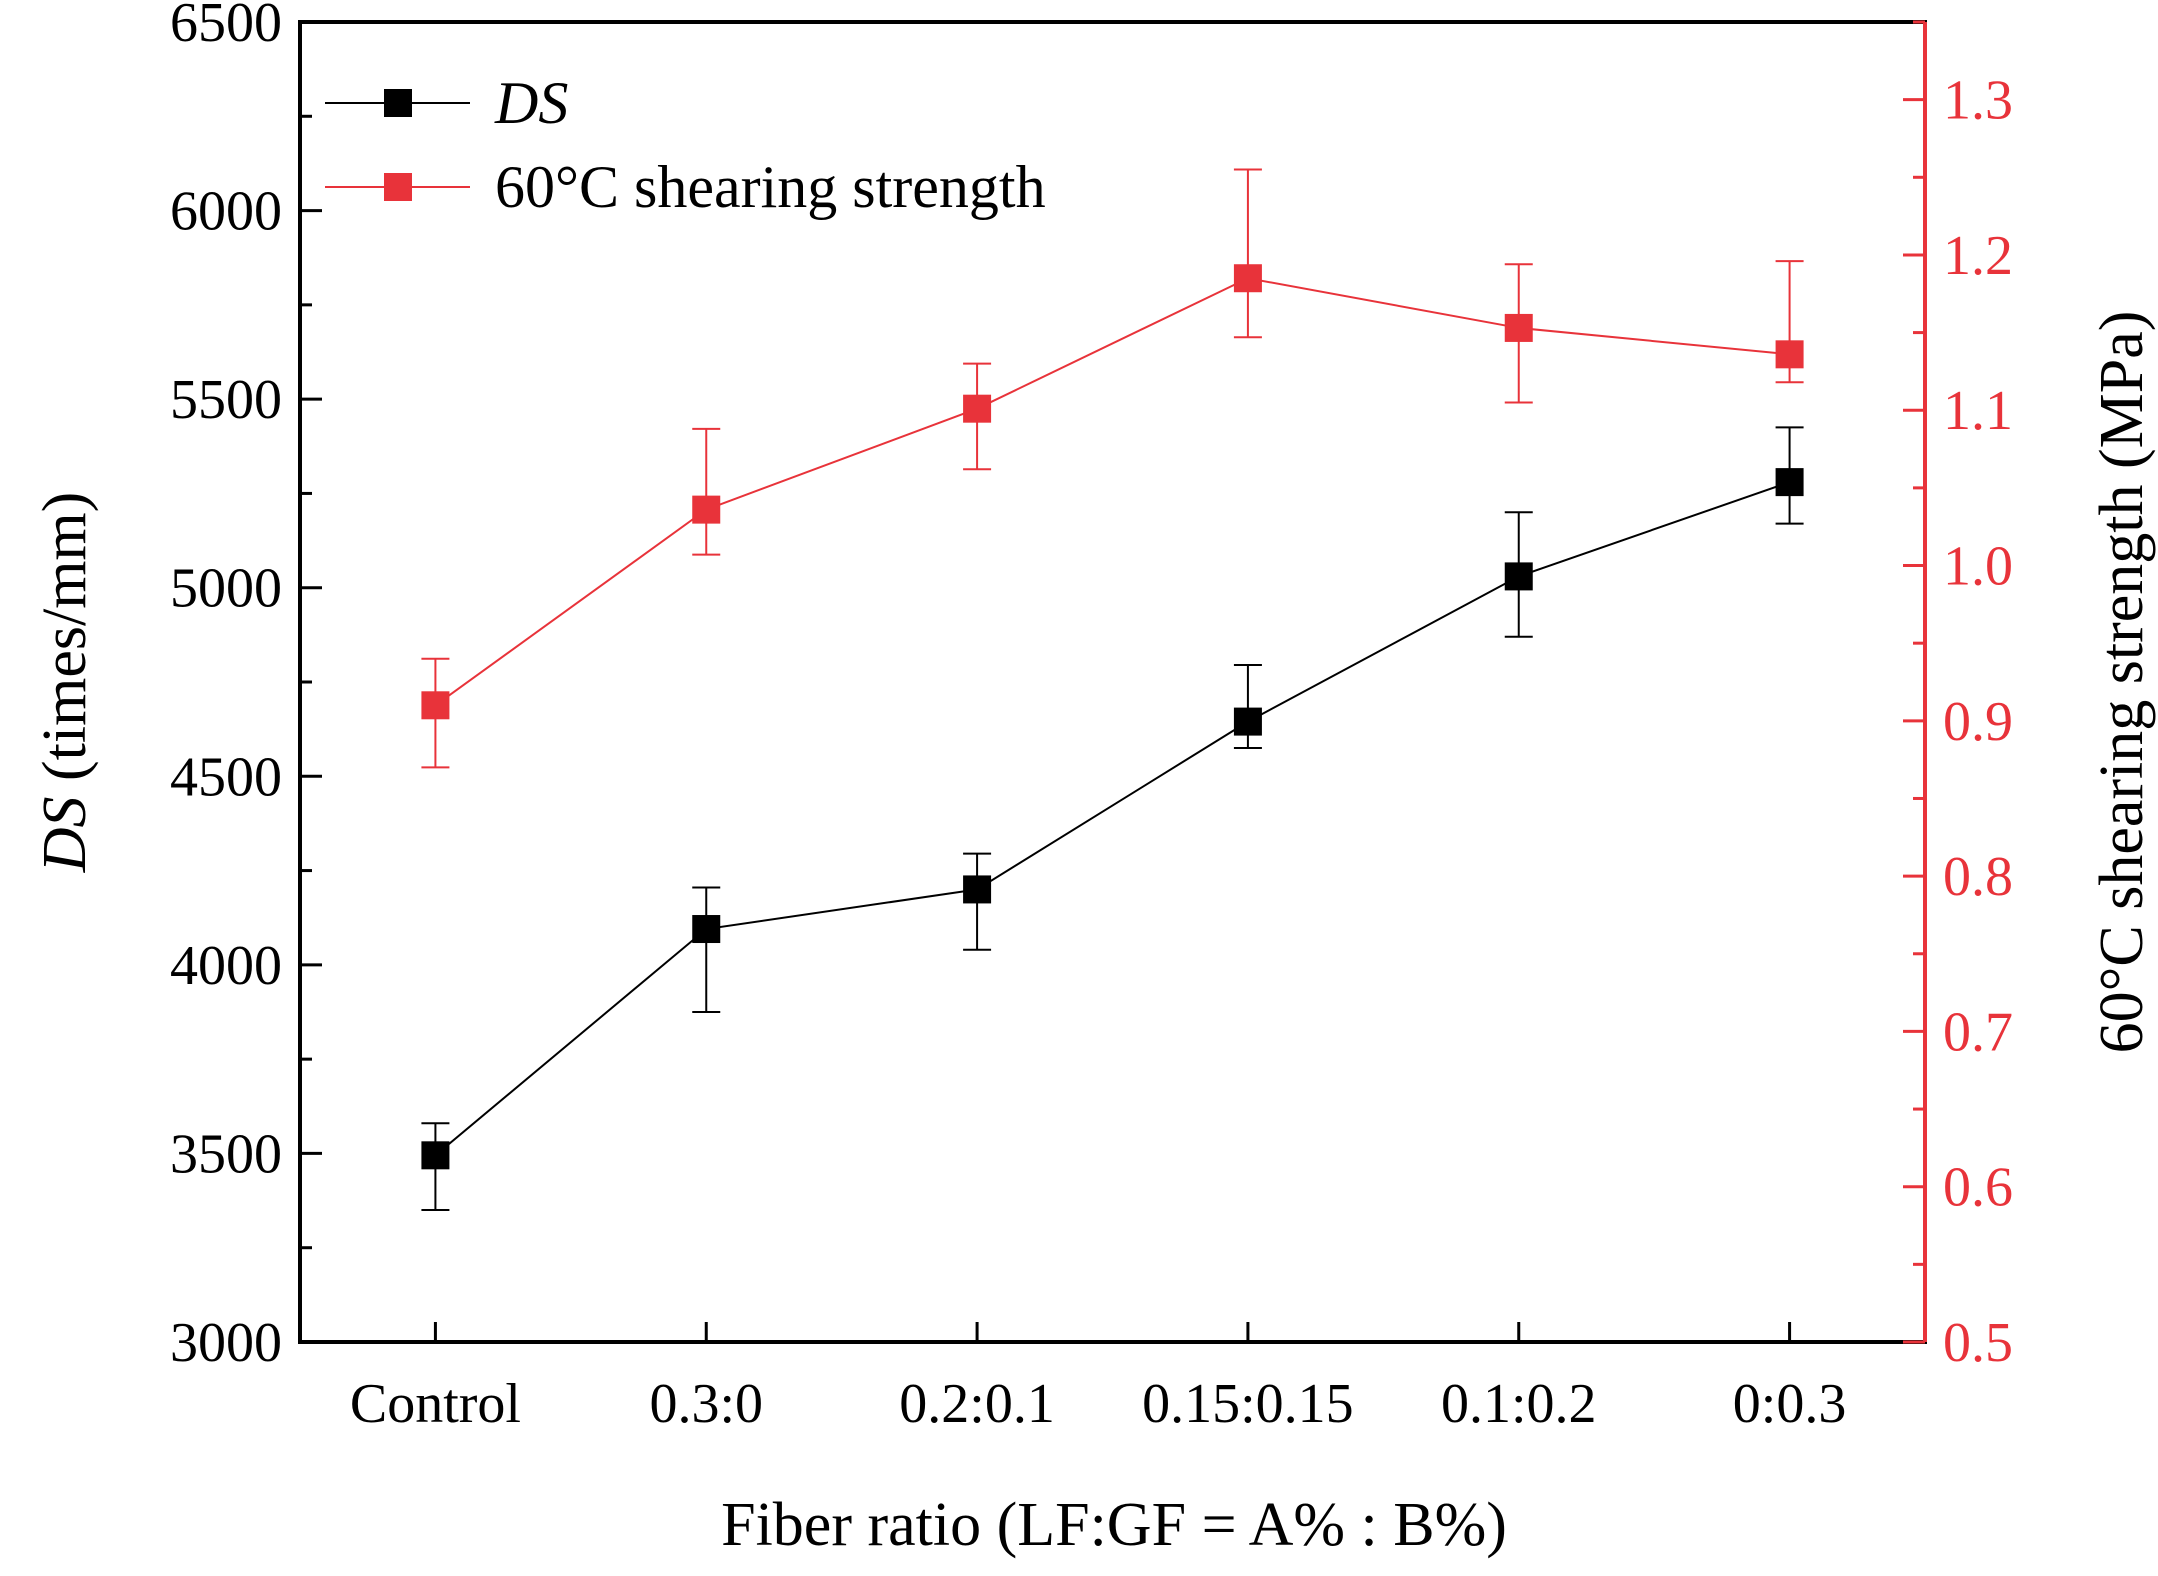 The height and width of the screenshot is (1576, 2158). Describe the element at coordinates (1978, 567) in the screenshot. I see `y2-tick-label: 1.0` at that location.